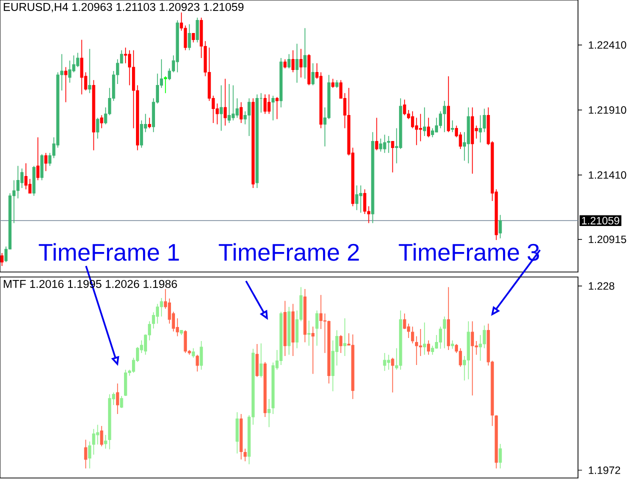 The height and width of the screenshot is (480, 640). I want to click on ref-line-label: 1.21059, so click(601, 220).